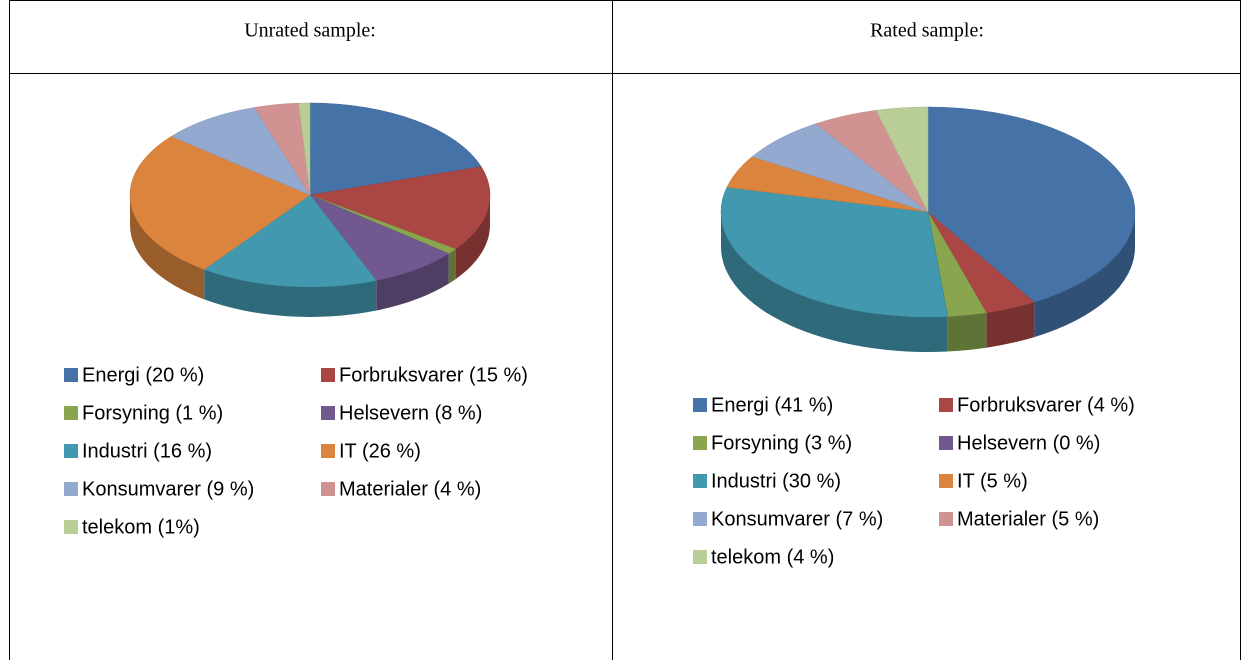 The image size is (1241, 660). Describe the element at coordinates (433, 375) in the screenshot. I see `legend-label: Forbruksvarer (15 %)` at that location.